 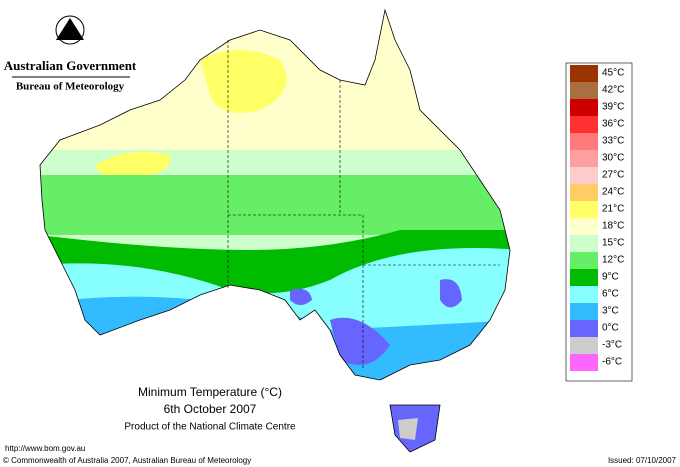 What do you see at coordinates (210, 392) in the screenshot?
I see `map-title: Minimum Temperature (°C)` at bounding box center [210, 392].